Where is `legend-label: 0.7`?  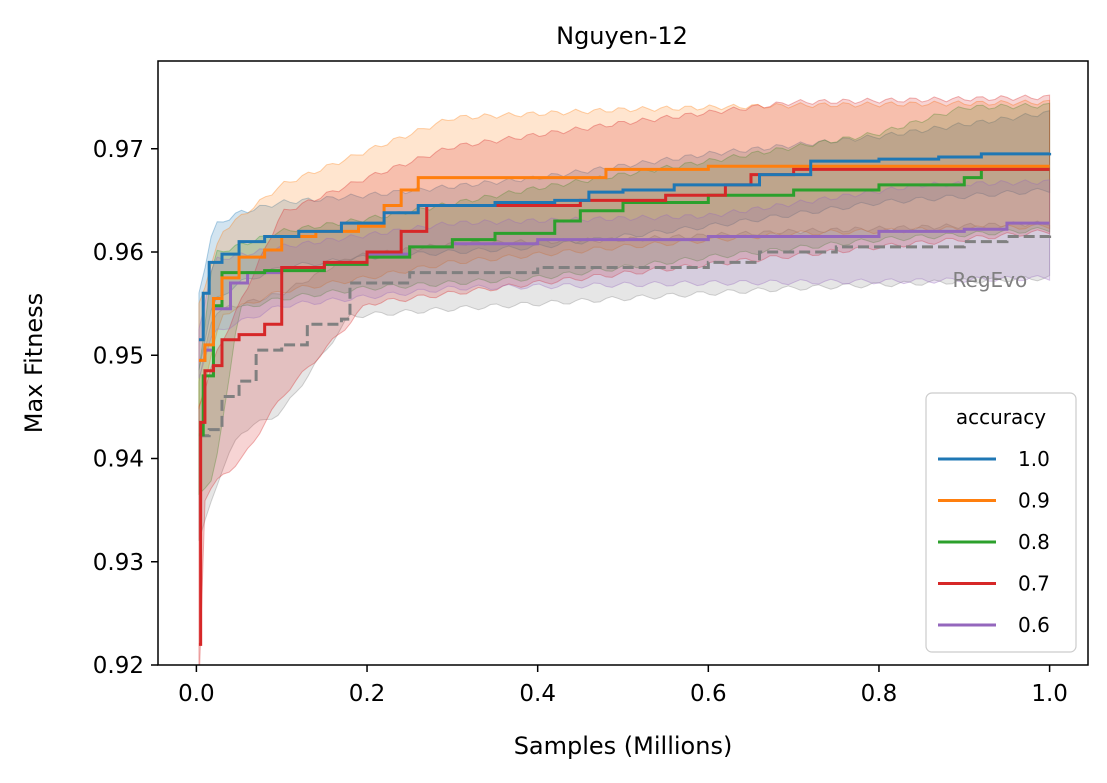
legend-label: 0.7 is located at coordinates (1034, 584).